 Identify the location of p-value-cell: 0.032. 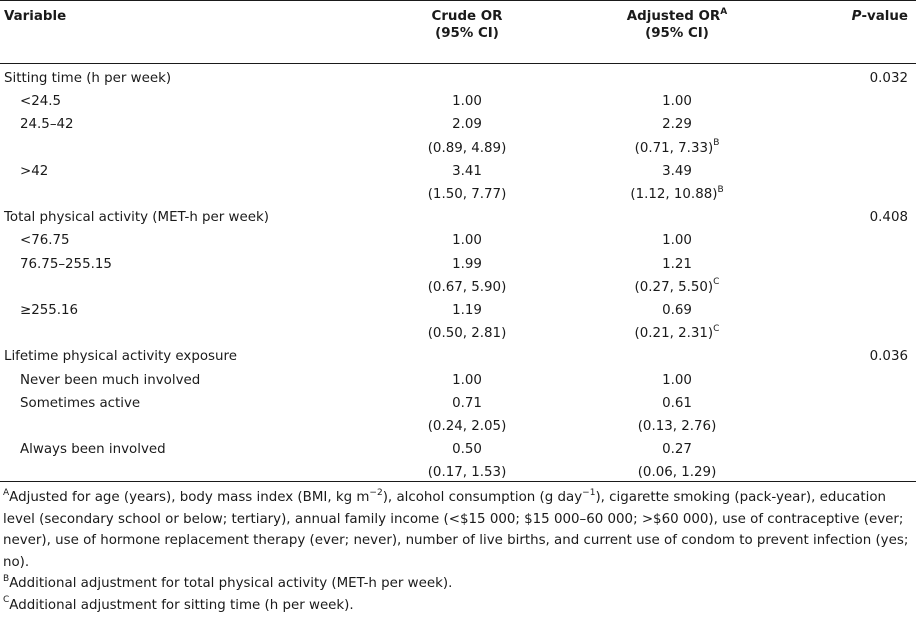
(888, 78).